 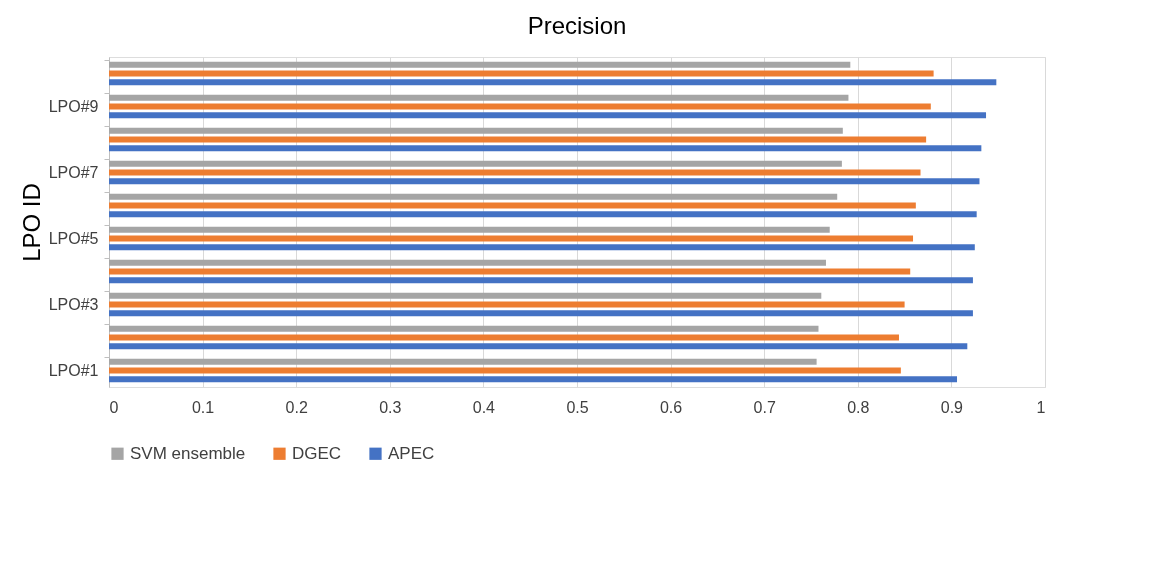 I want to click on y-tick-label: LPO#3, so click(x=73, y=304).